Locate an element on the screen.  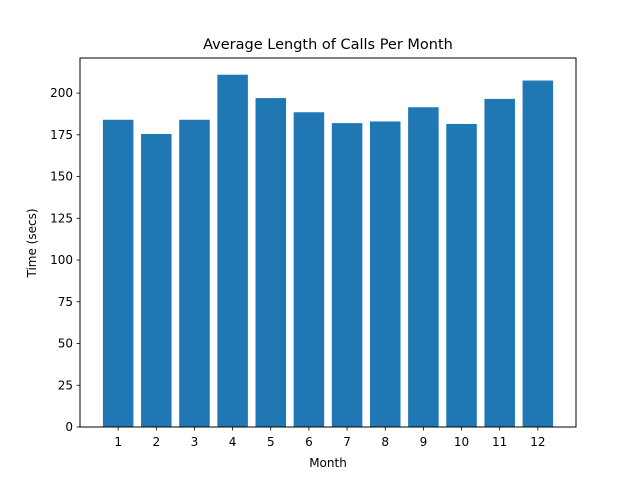
y-axis: 0 25 50 75 100 125 150 175 200 is located at coordinates (65, 260).